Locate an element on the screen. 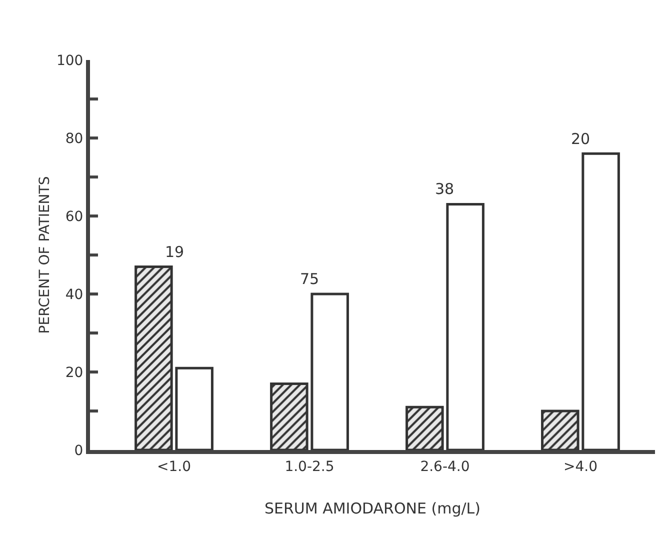 The width and height of the screenshot is (665, 540). y-tick-label: 40 is located at coordinates (74, 294).